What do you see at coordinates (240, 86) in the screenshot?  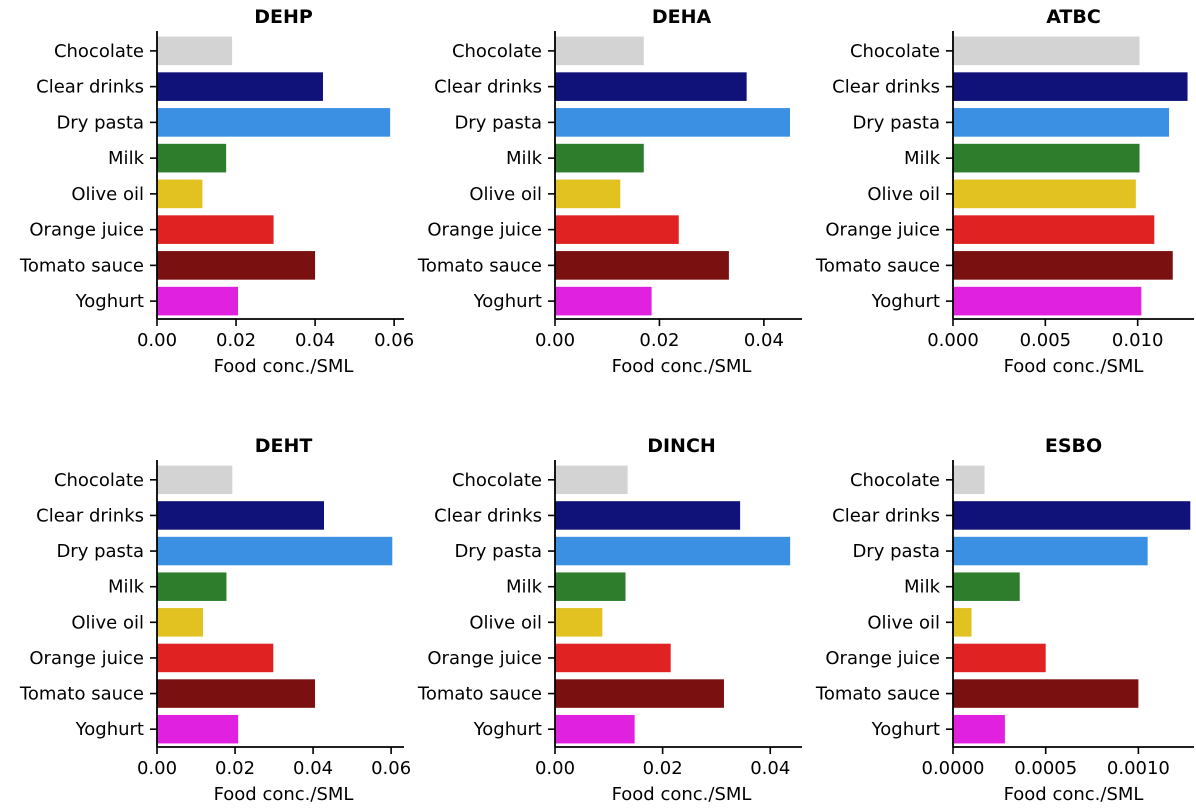 I see `panel-1-bar-clear-drinks` at bounding box center [240, 86].